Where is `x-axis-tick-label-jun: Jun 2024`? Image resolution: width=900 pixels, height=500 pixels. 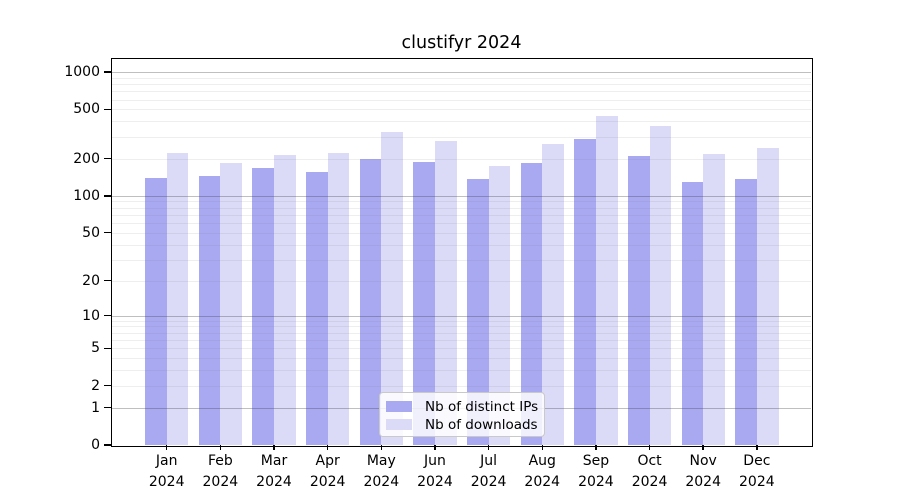 x-axis-tick-label-jun: Jun 2024 is located at coordinates (435, 471).